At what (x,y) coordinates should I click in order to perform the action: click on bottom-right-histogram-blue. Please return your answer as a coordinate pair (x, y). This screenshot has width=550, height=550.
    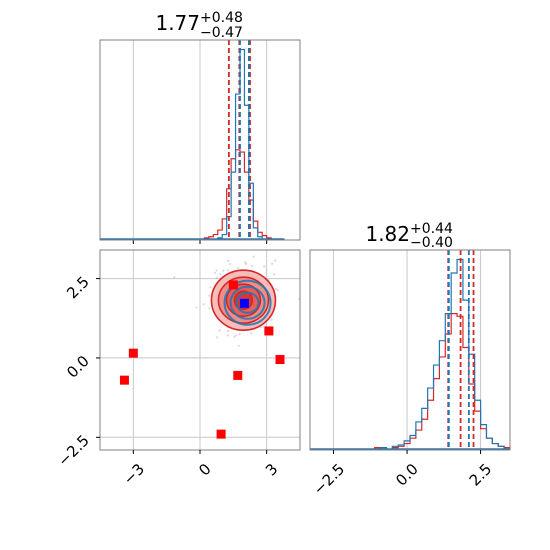
    Looking at the image, I should click on (410, 354).